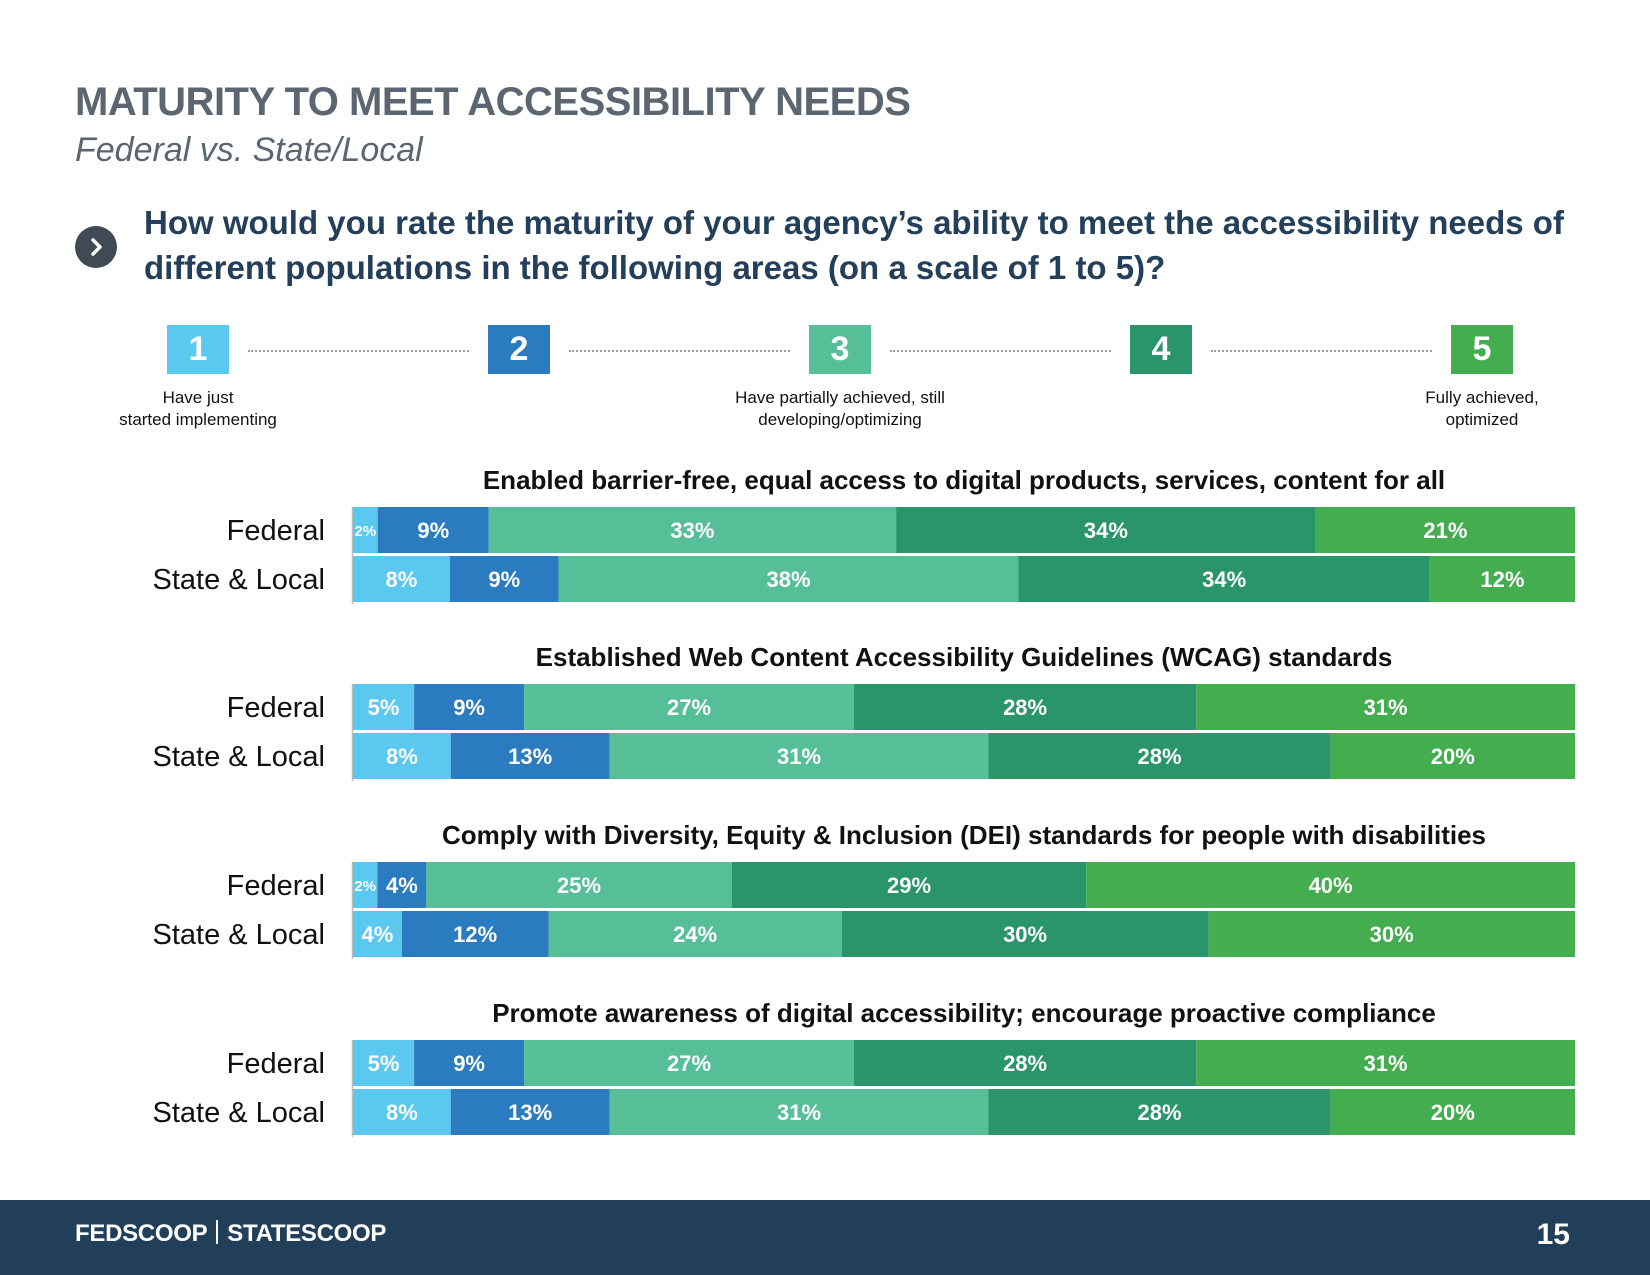 The width and height of the screenshot is (1650, 1275). I want to click on scale-label-1: Have just started implementing, so click(198, 408).